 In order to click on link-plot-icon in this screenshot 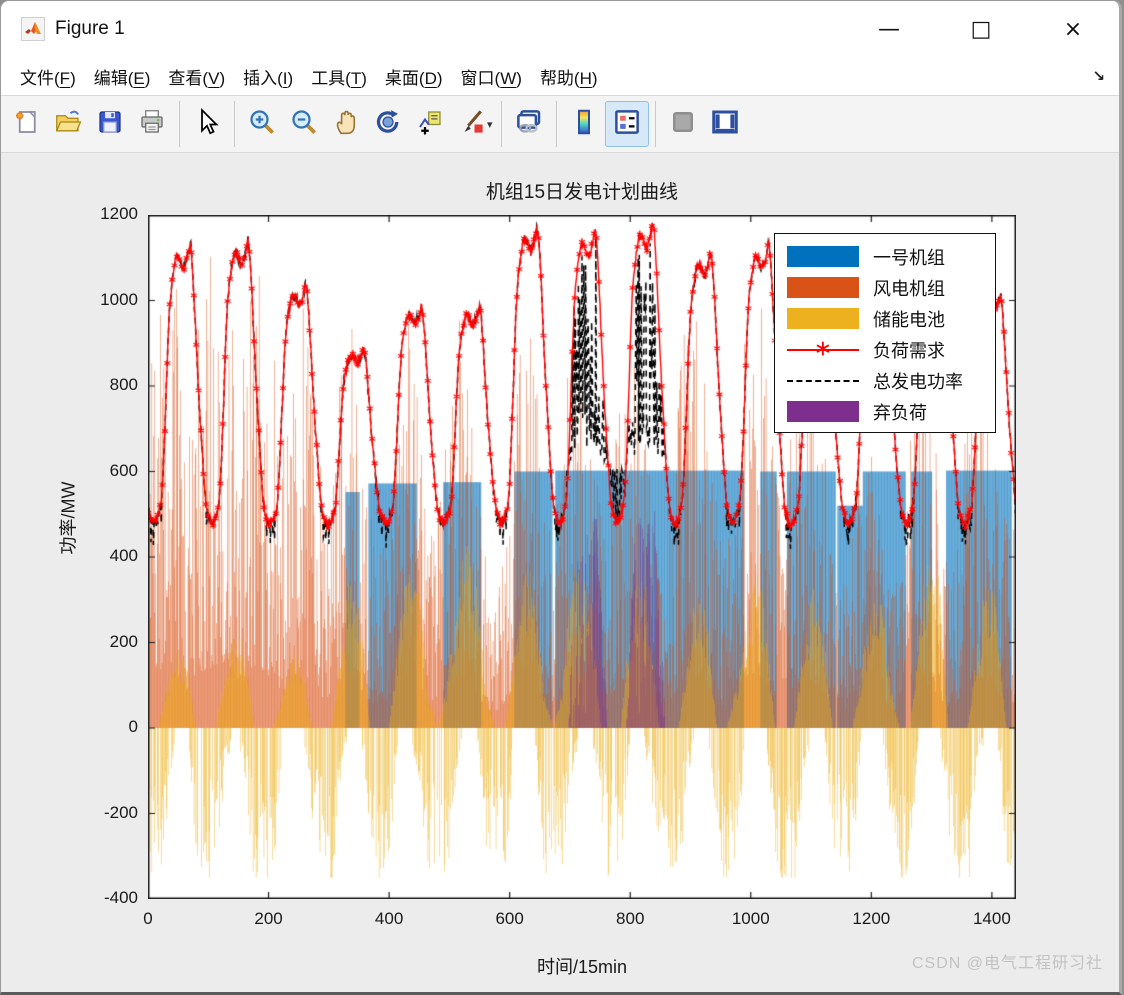, I will do `click(529, 124)`.